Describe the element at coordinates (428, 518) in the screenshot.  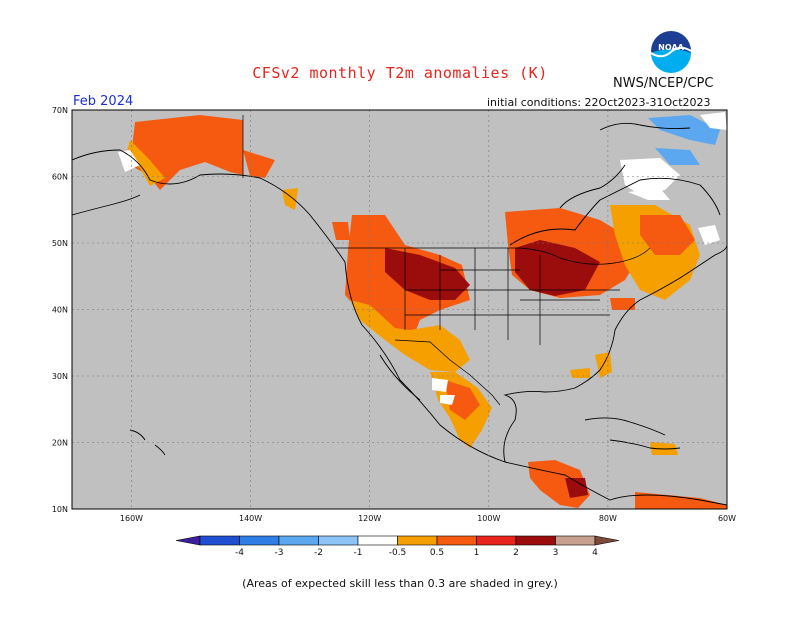
I see `lon-axis: 160W 140W 120W 100W 80W 60W` at that location.